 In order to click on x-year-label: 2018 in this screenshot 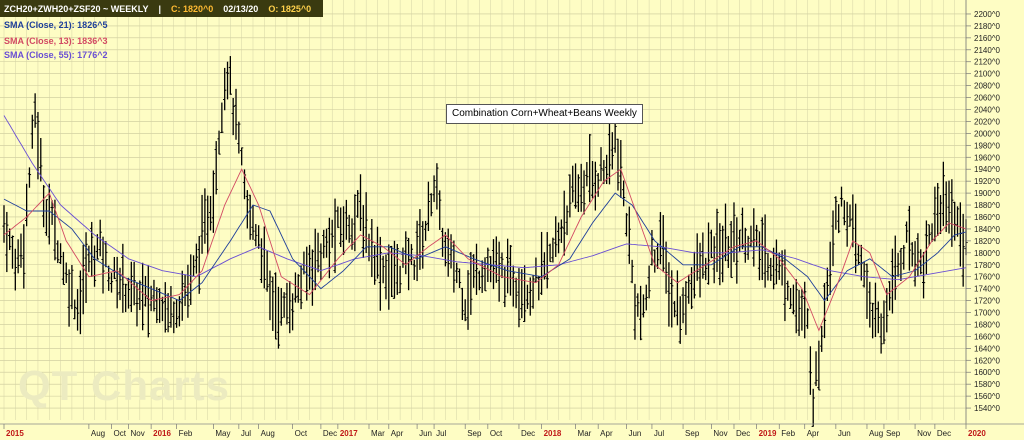, I will do `click(553, 433)`.